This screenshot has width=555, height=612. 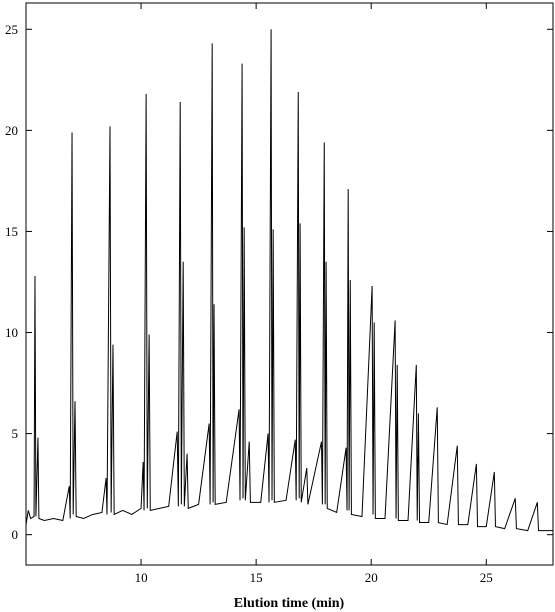 I want to click on y-tick-label: 10, so click(x=11, y=332).